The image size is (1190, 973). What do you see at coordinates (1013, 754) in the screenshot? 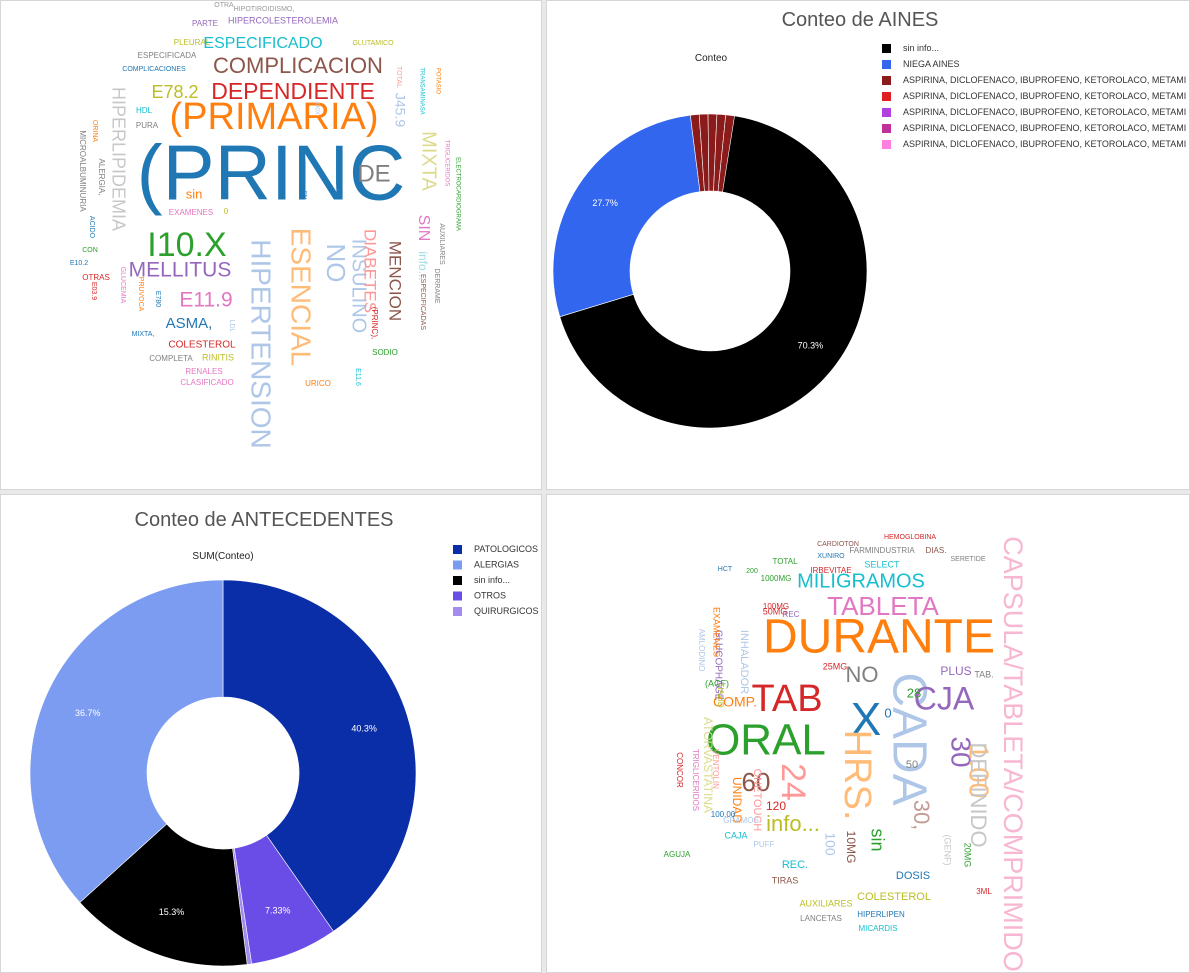
I see `cloud-word: CAPSULA/TABLETA/COMPRIMIDO` at bounding box center [1013, 754].